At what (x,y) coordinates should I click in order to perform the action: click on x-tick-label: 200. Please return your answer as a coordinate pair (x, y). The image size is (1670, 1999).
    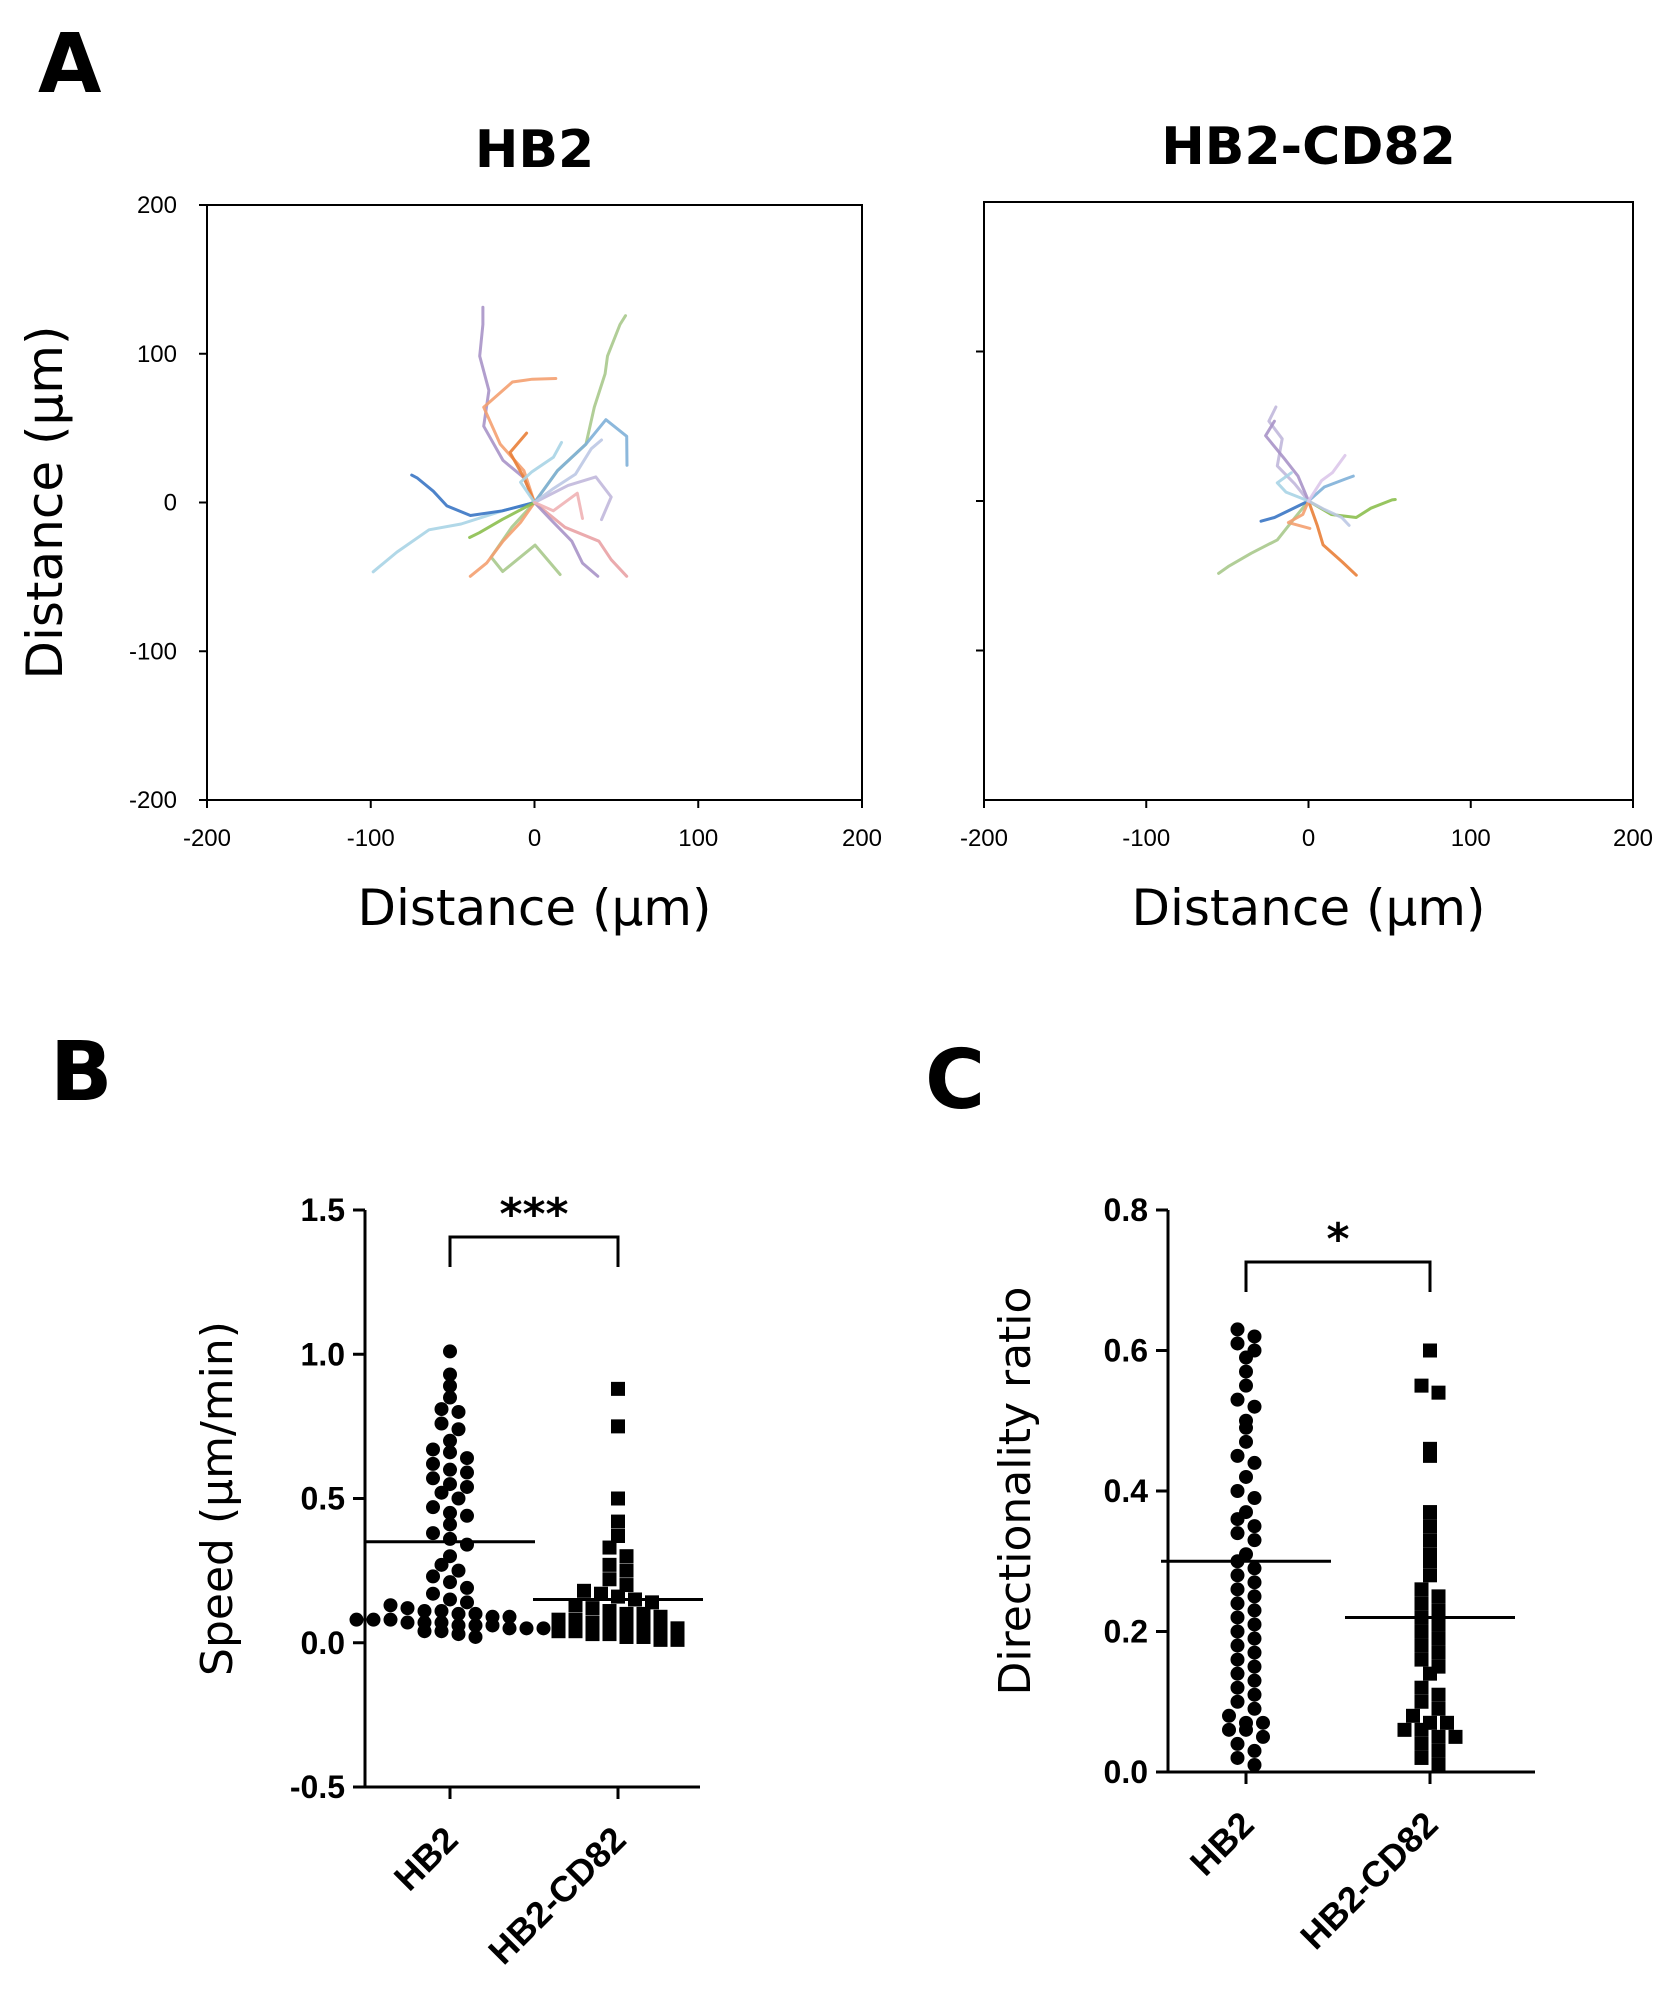
    Looking at the image, I should click on (1633, 838).